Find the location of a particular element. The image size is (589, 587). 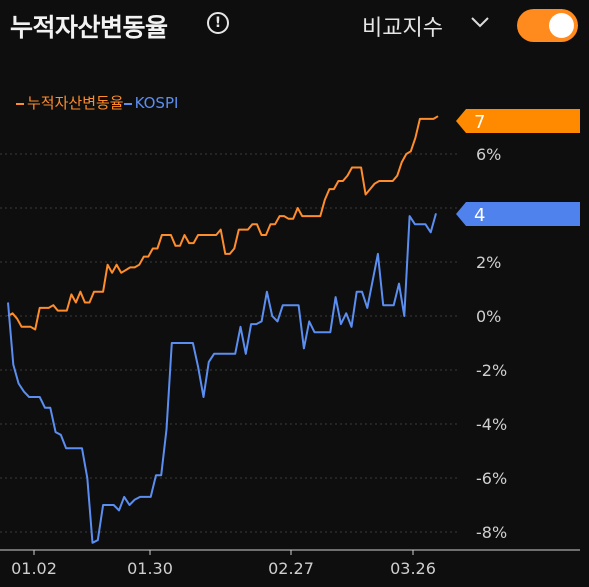

x-tick-label: 03.26 is located at coordinates (413, 568).